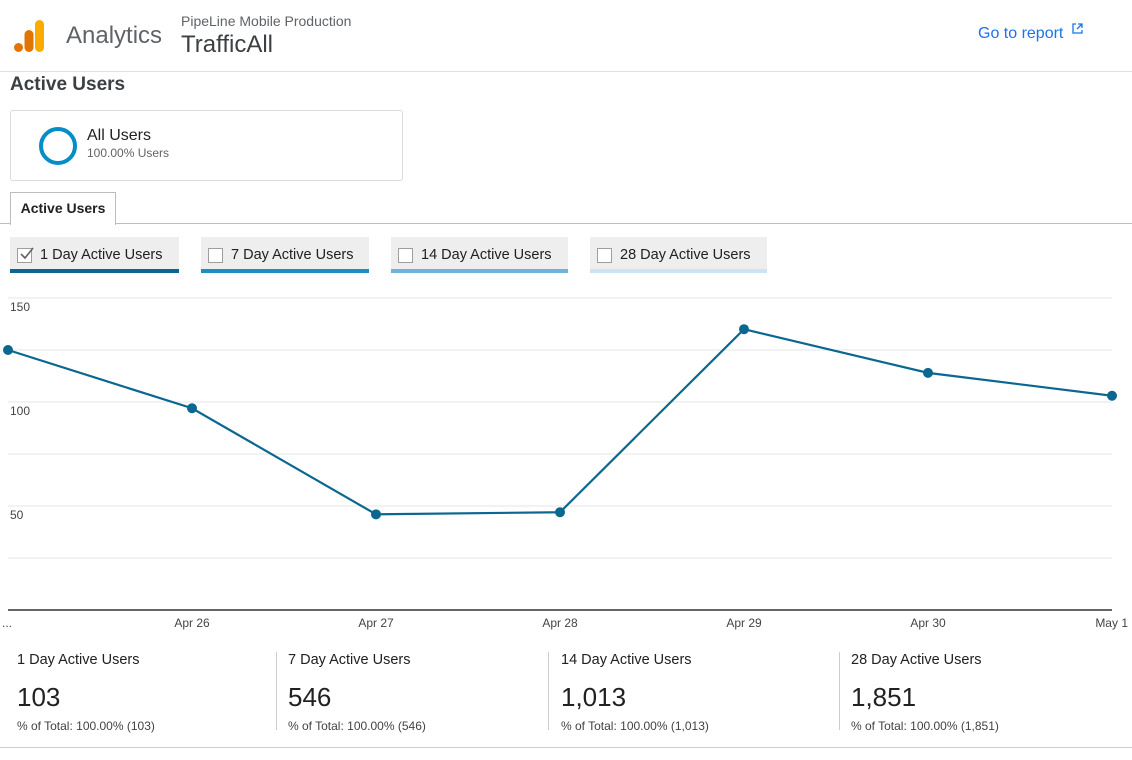  I want to click on metric-label: 14 Day Active Users, so click(486, 255).